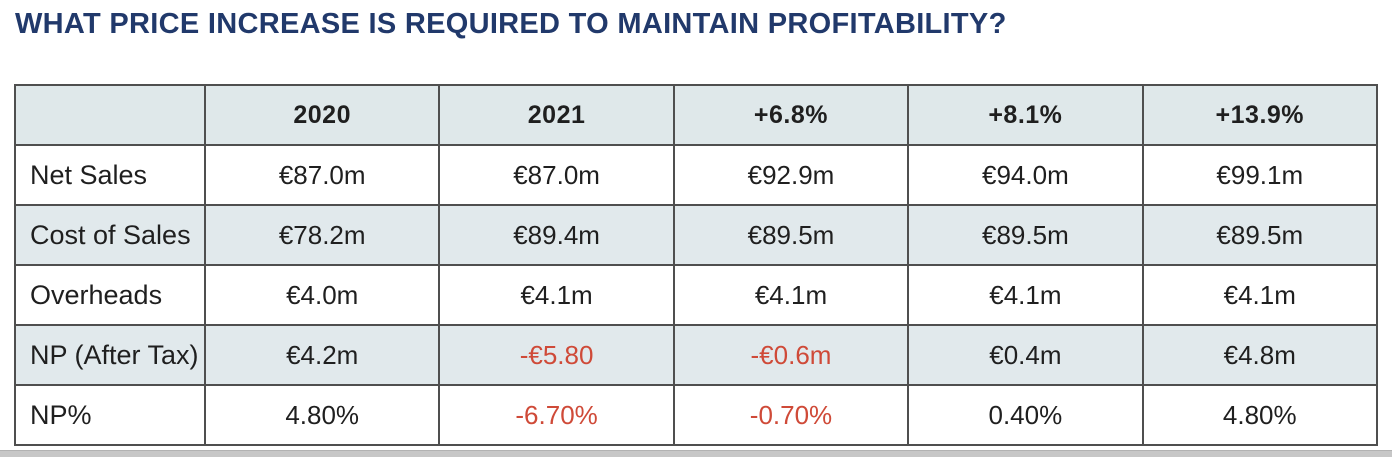 The image size is (1392, 465). What do you see at coordinates (1260, 115) in the screenshot?
I see `column-header: +13.9%` at bounding box center [1260, 115].